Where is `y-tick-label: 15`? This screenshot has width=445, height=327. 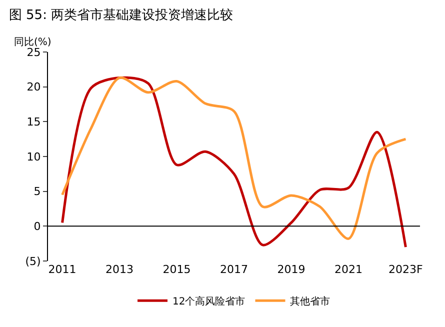
y-tick-label: 15 is located at coordinates (33, 122).